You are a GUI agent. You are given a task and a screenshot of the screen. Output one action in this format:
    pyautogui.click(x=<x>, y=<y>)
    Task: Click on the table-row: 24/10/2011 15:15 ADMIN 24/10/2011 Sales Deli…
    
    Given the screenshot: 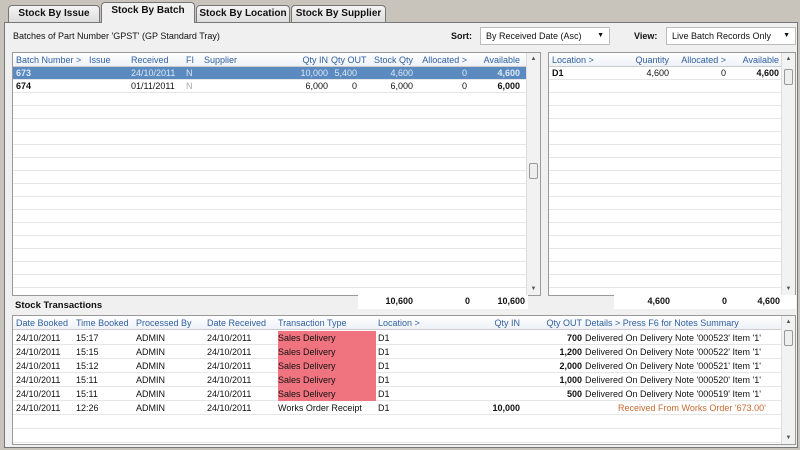 What is the action you would take?
    pyautogui.click(x=397, y=352)
    